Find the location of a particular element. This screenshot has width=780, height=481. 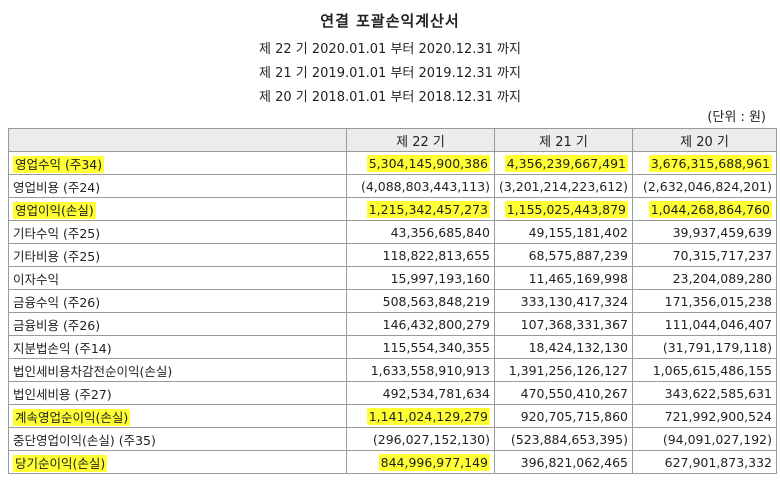

cell-value: 1,141,024,129,279 is located at coordinates (428, 416).